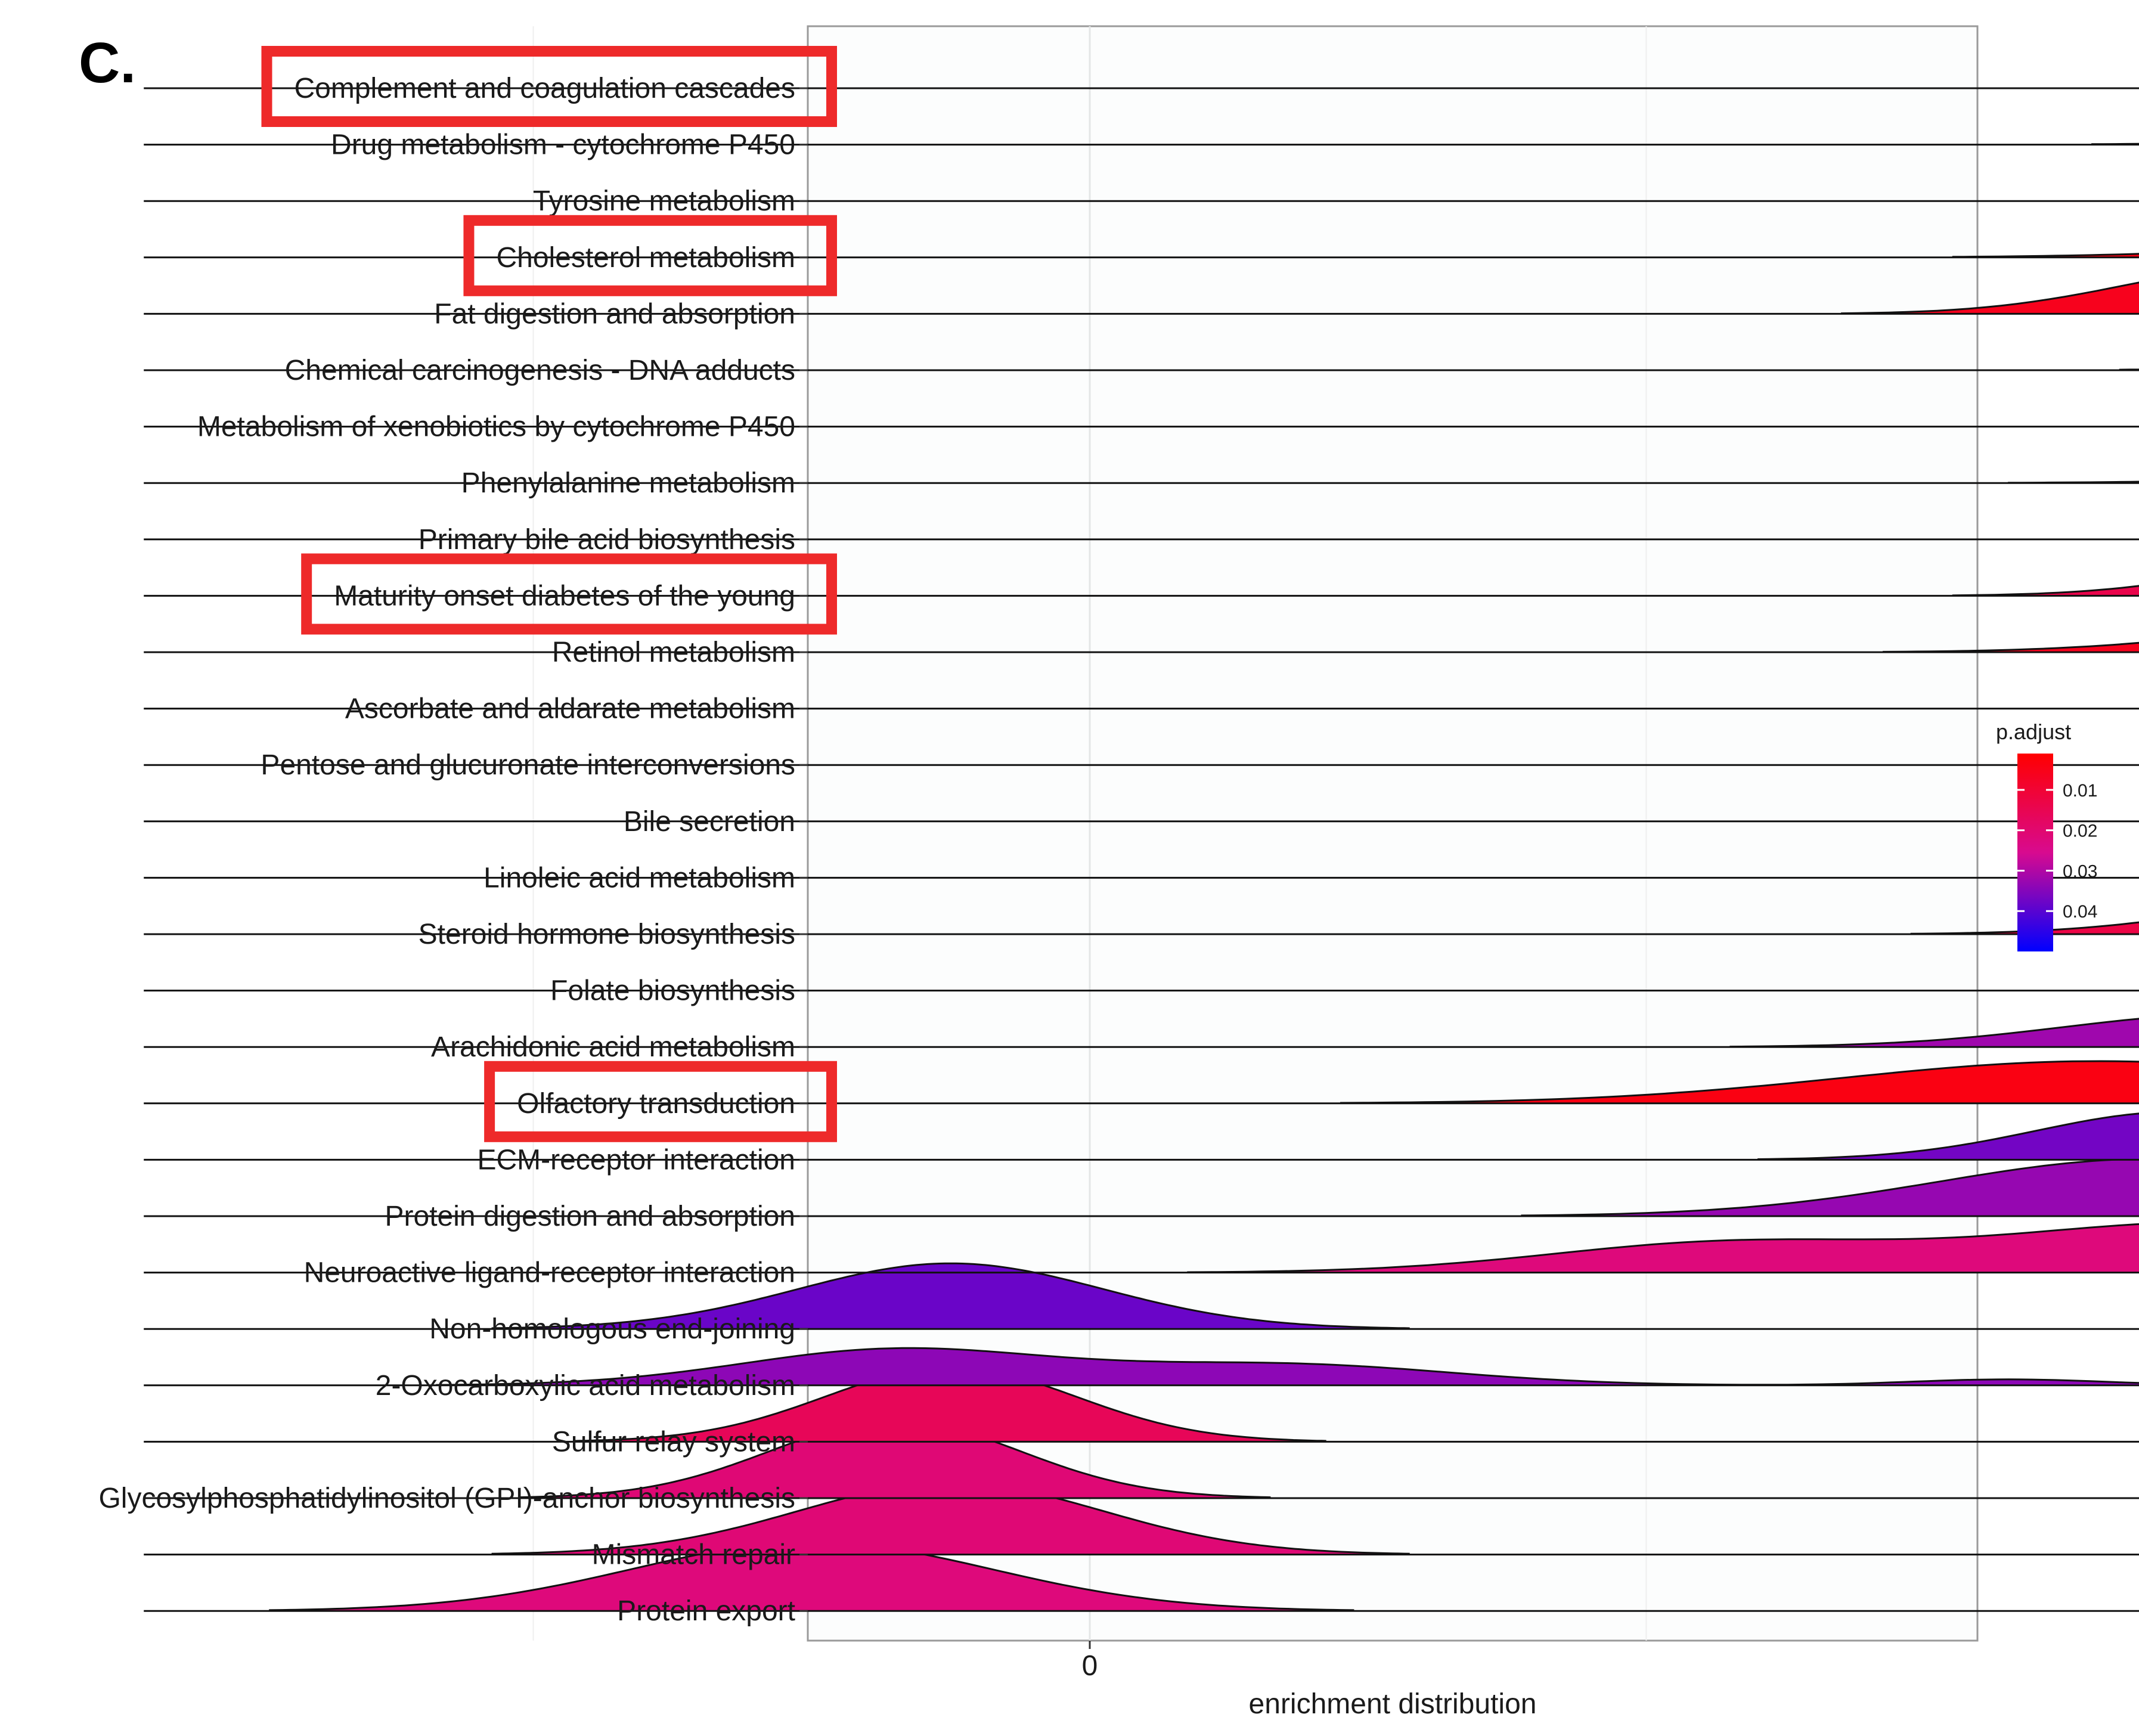  I want to click on panel-label: C., so click(108, 63).